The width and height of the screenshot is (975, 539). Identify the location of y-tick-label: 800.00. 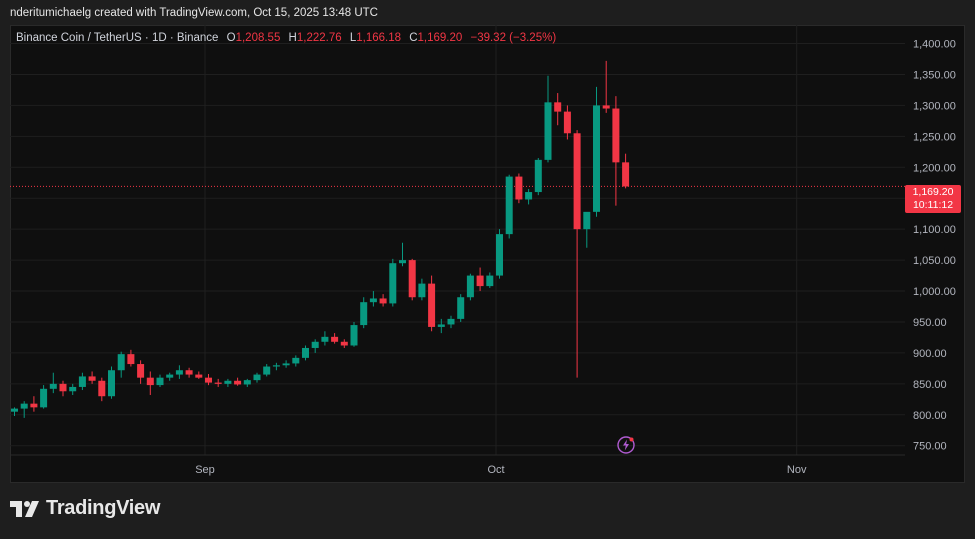
(930, 416).